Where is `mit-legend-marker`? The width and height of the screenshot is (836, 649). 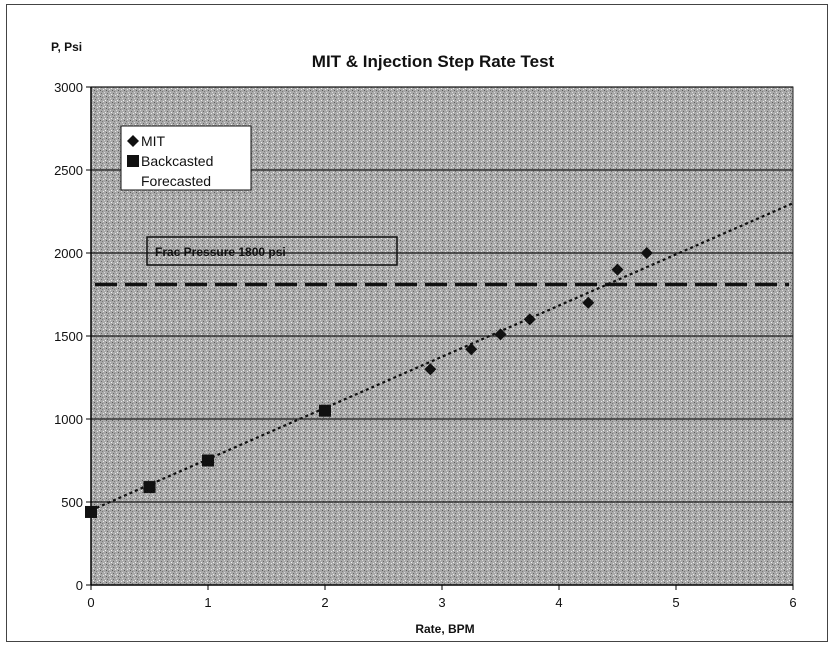
mit-legend-marker is located at coordinates (133, 141).